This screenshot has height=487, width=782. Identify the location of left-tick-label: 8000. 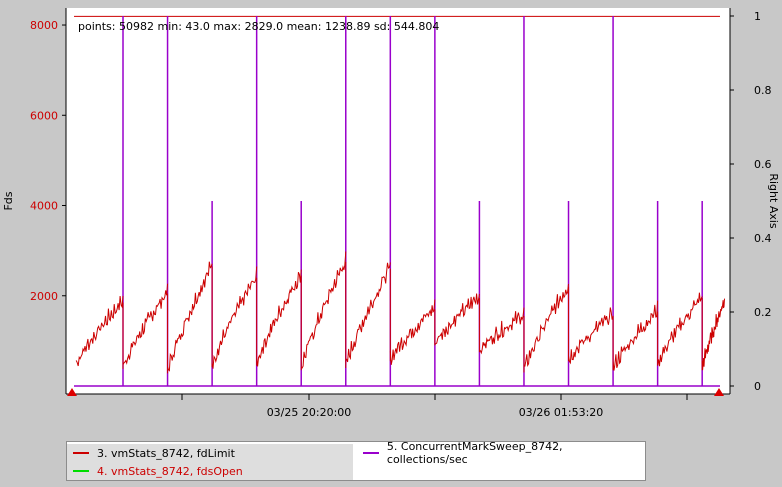
(44, 25).